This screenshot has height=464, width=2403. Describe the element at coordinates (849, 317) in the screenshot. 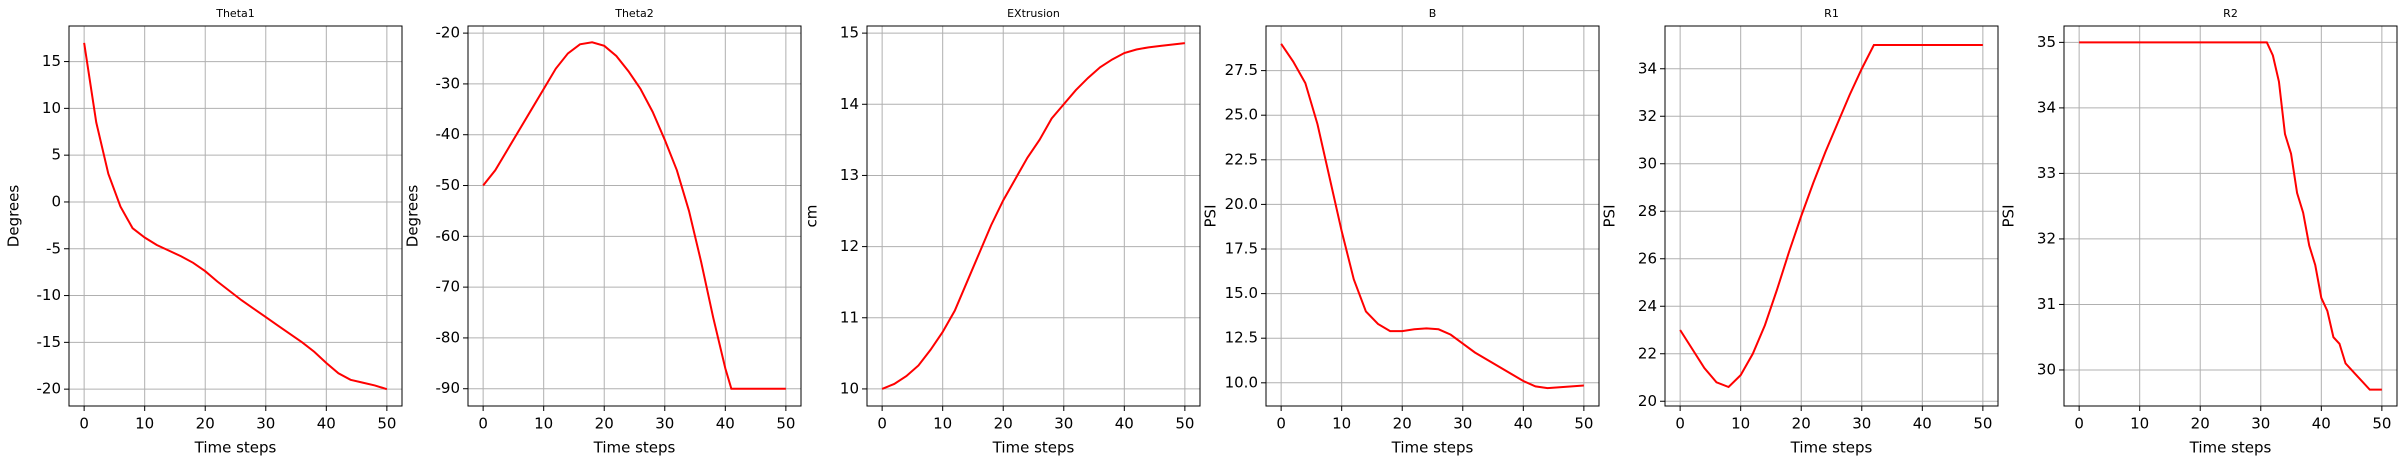

I see `y-tick-label: 11` at that location.